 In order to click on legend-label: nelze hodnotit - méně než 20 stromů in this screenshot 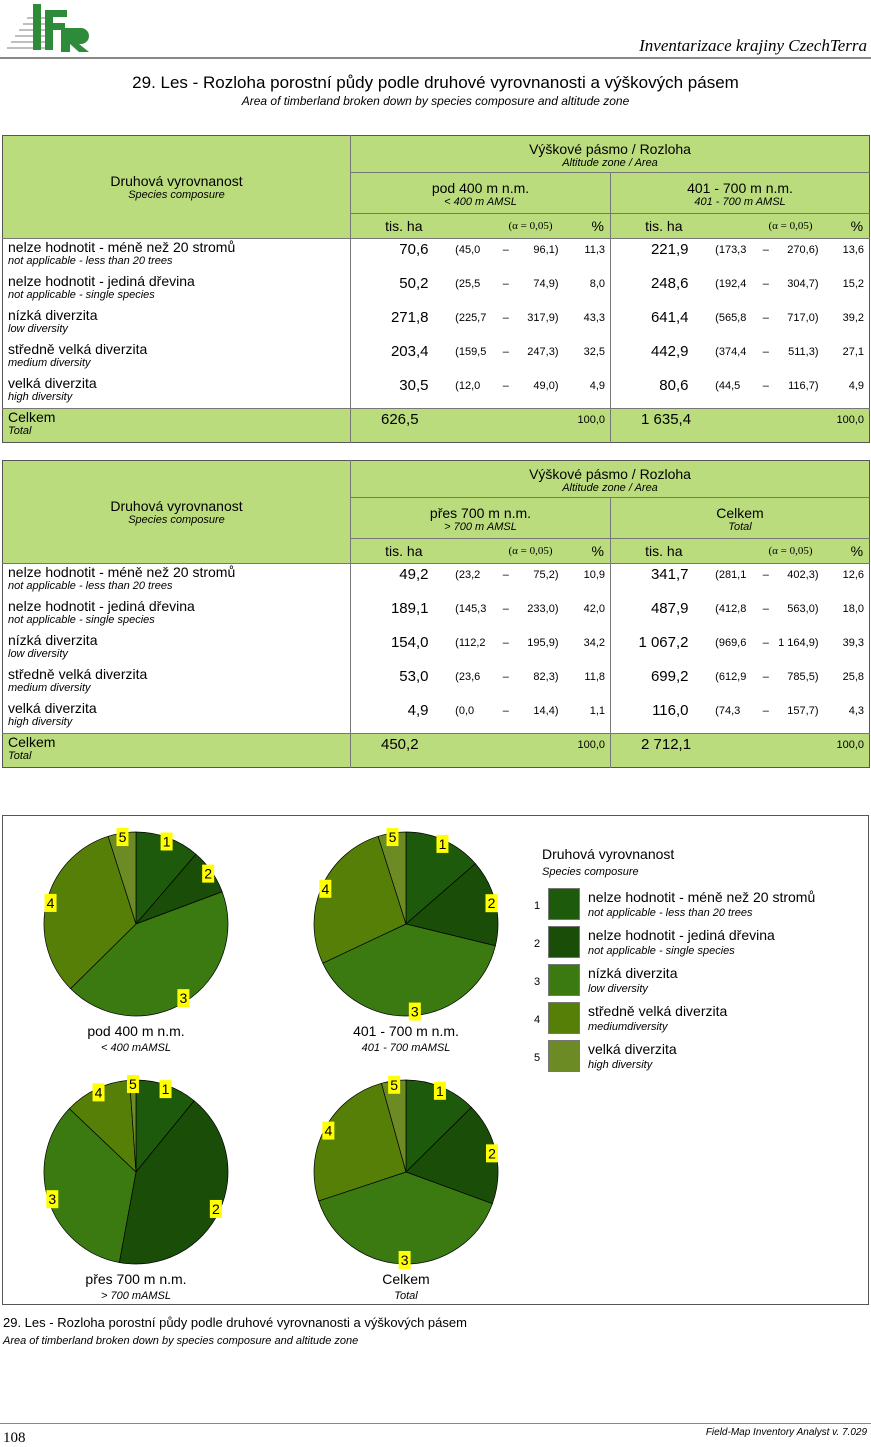, I will do `click(702, 897)`.